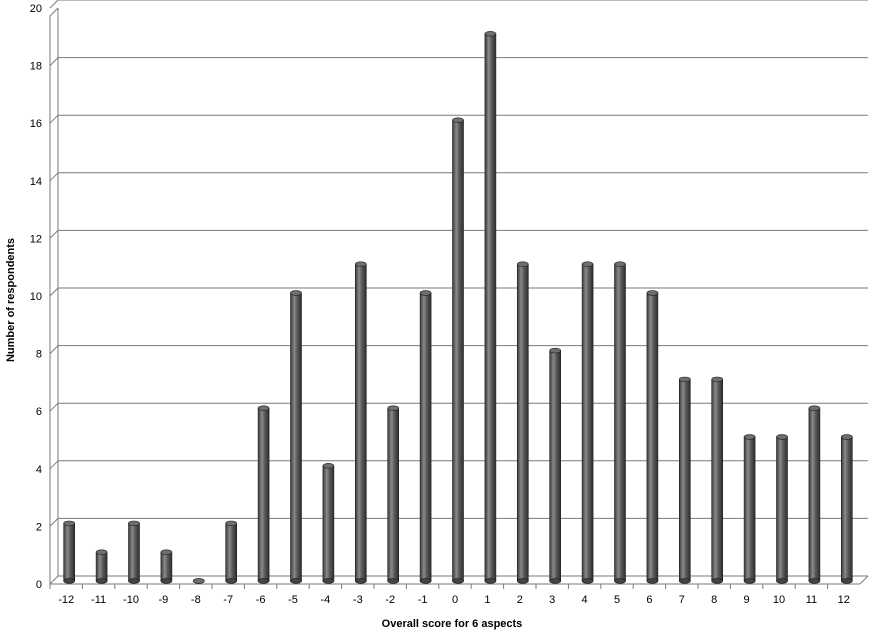 The width and height of the screenshot is (872, 631). What do you see at coordinates (131, 600) in the screenshot?
I see `x-tick-label: -10` at bounding box center [131, 600].